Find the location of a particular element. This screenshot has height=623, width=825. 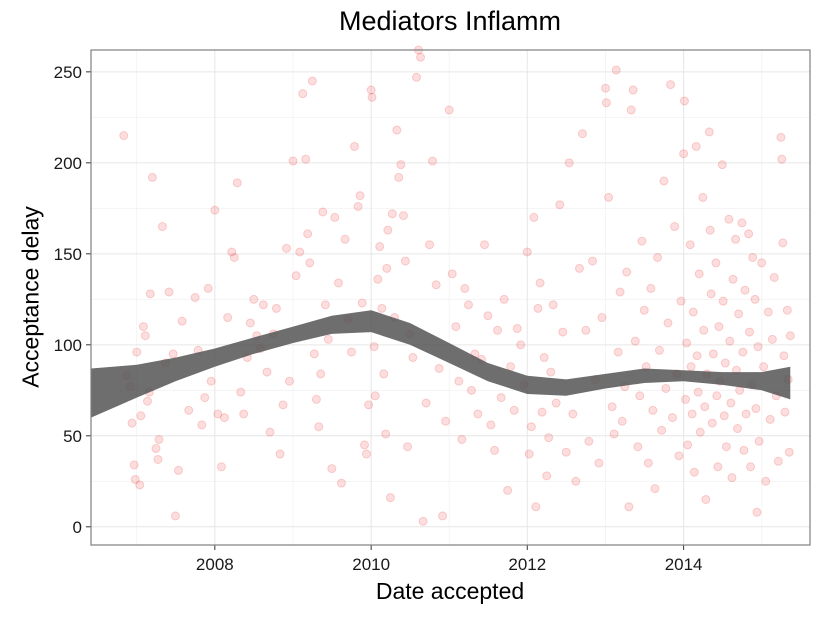

x-tick-label: 2008 is located at coordinates (215, 564).